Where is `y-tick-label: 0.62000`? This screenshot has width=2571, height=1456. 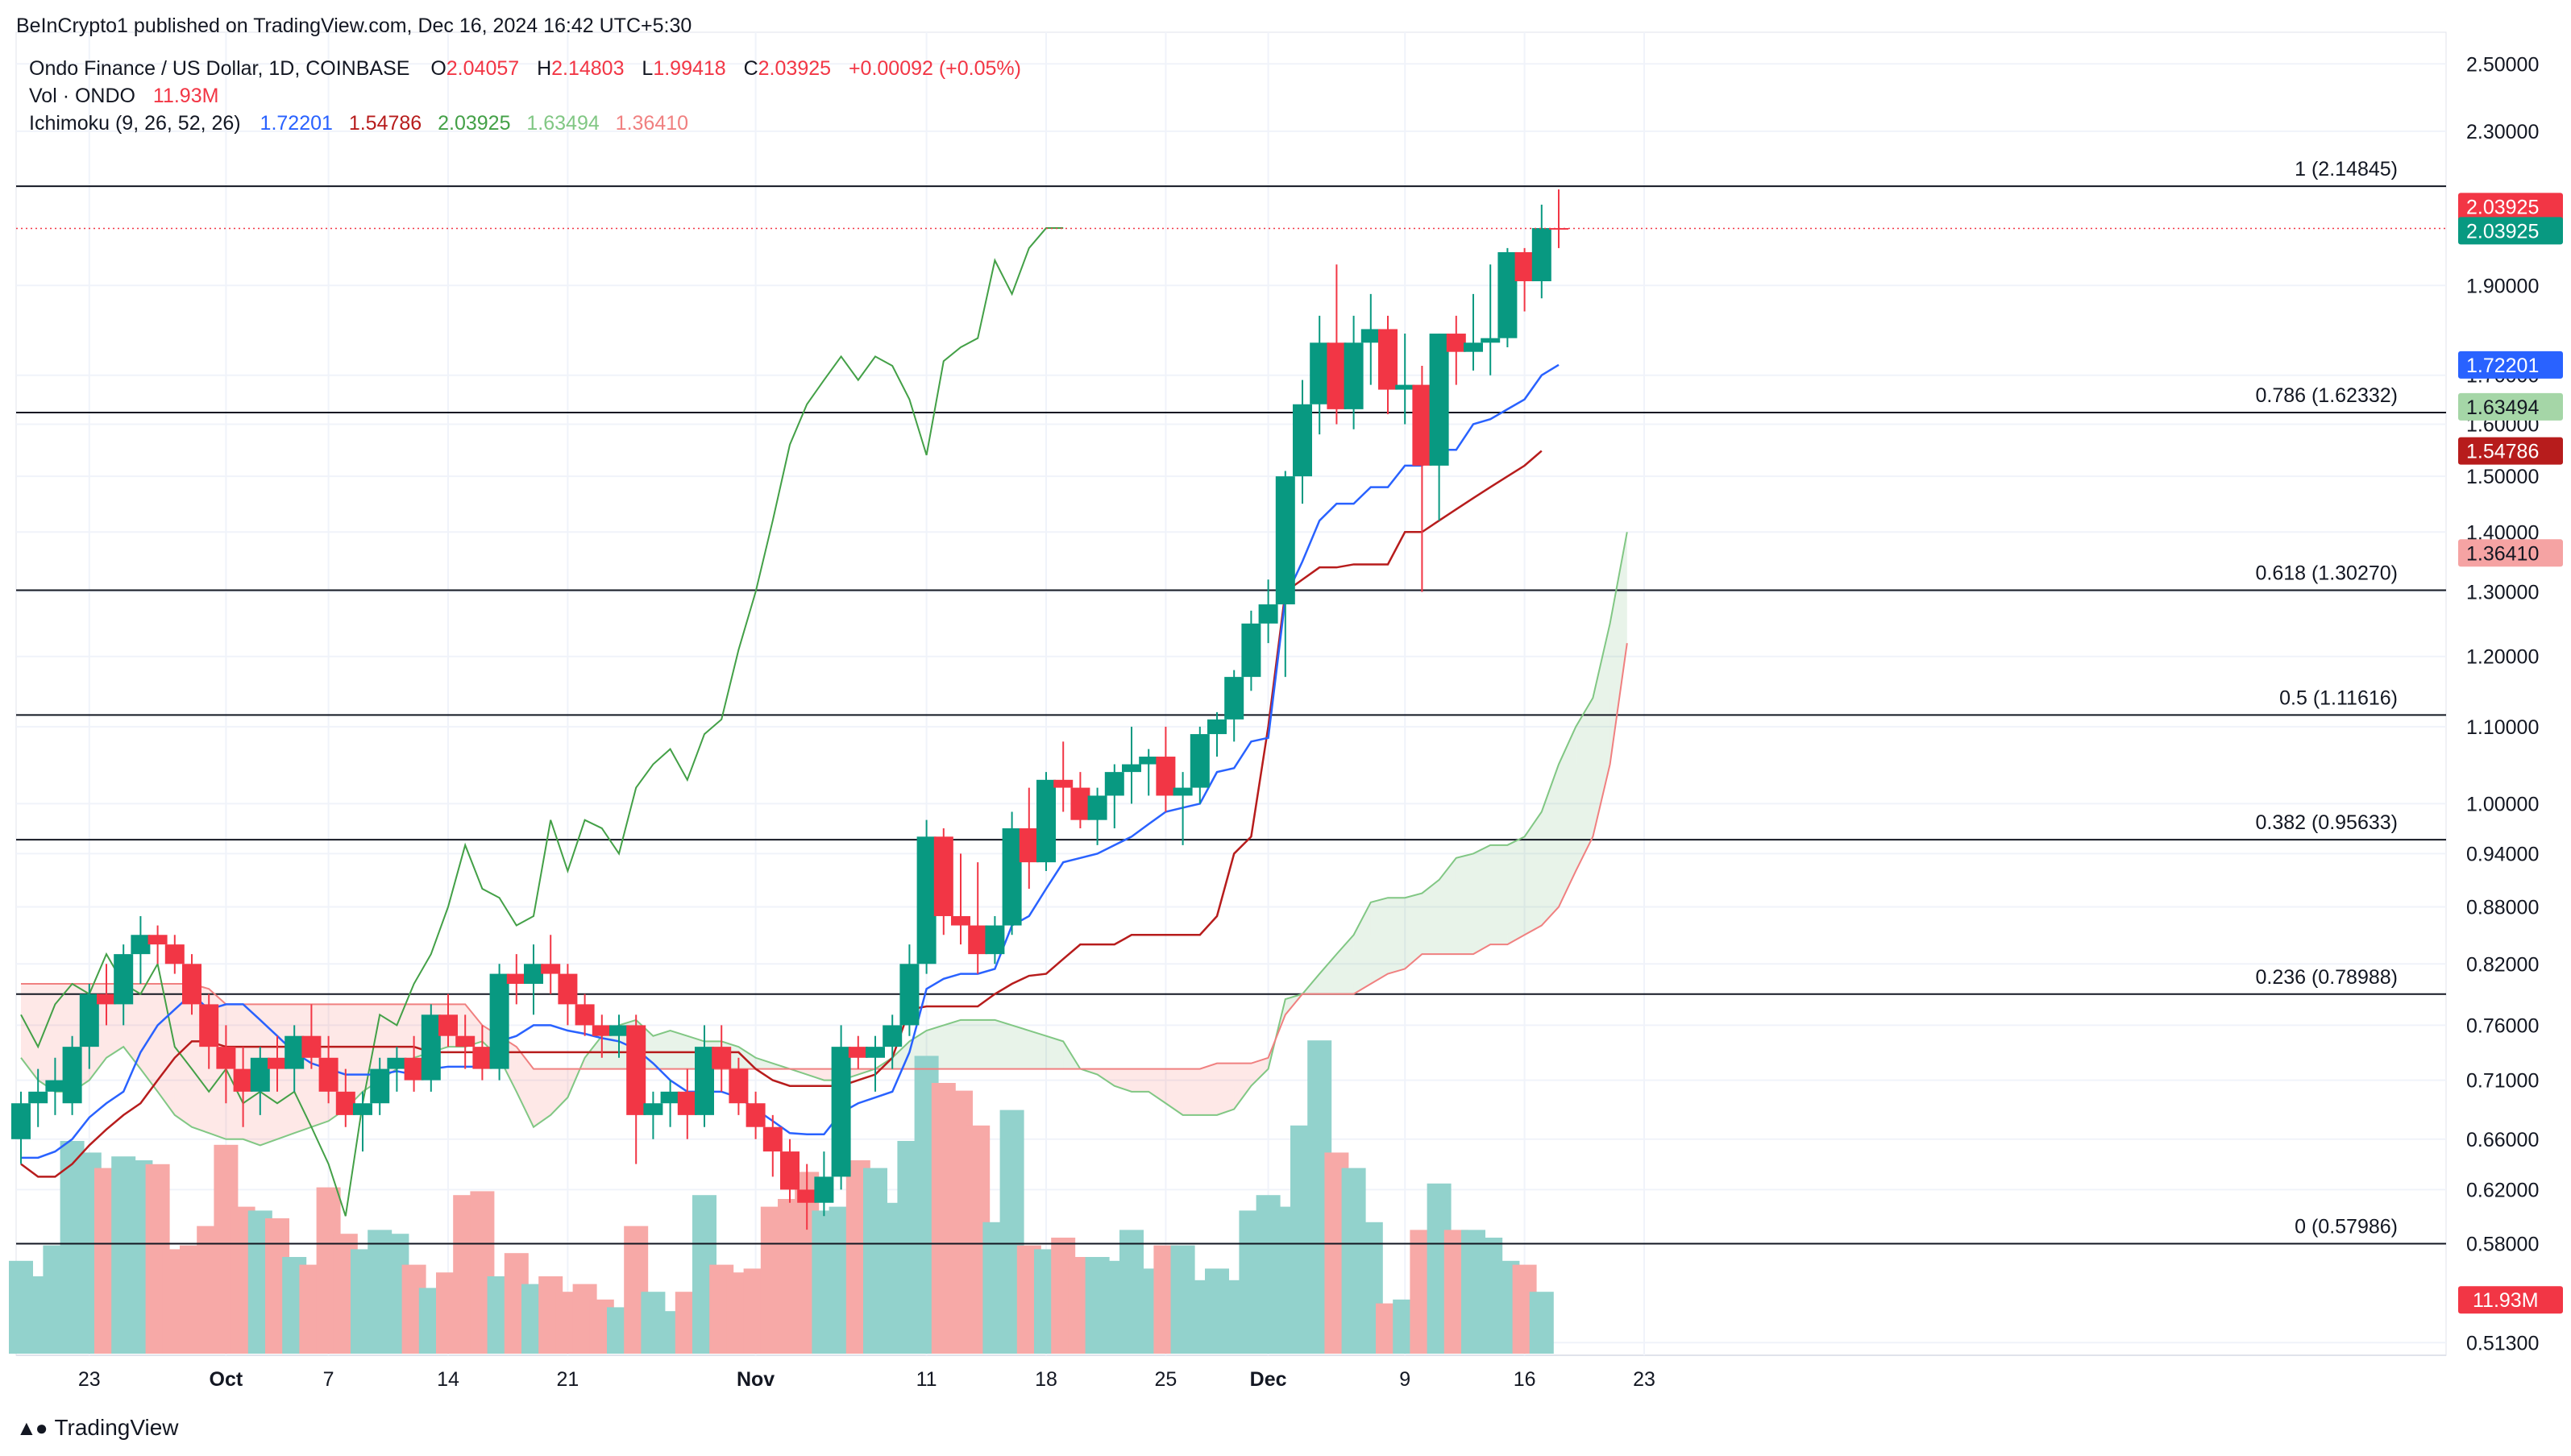
y-tick-label: 0.62000 is located at coordinates (2502, 1190).